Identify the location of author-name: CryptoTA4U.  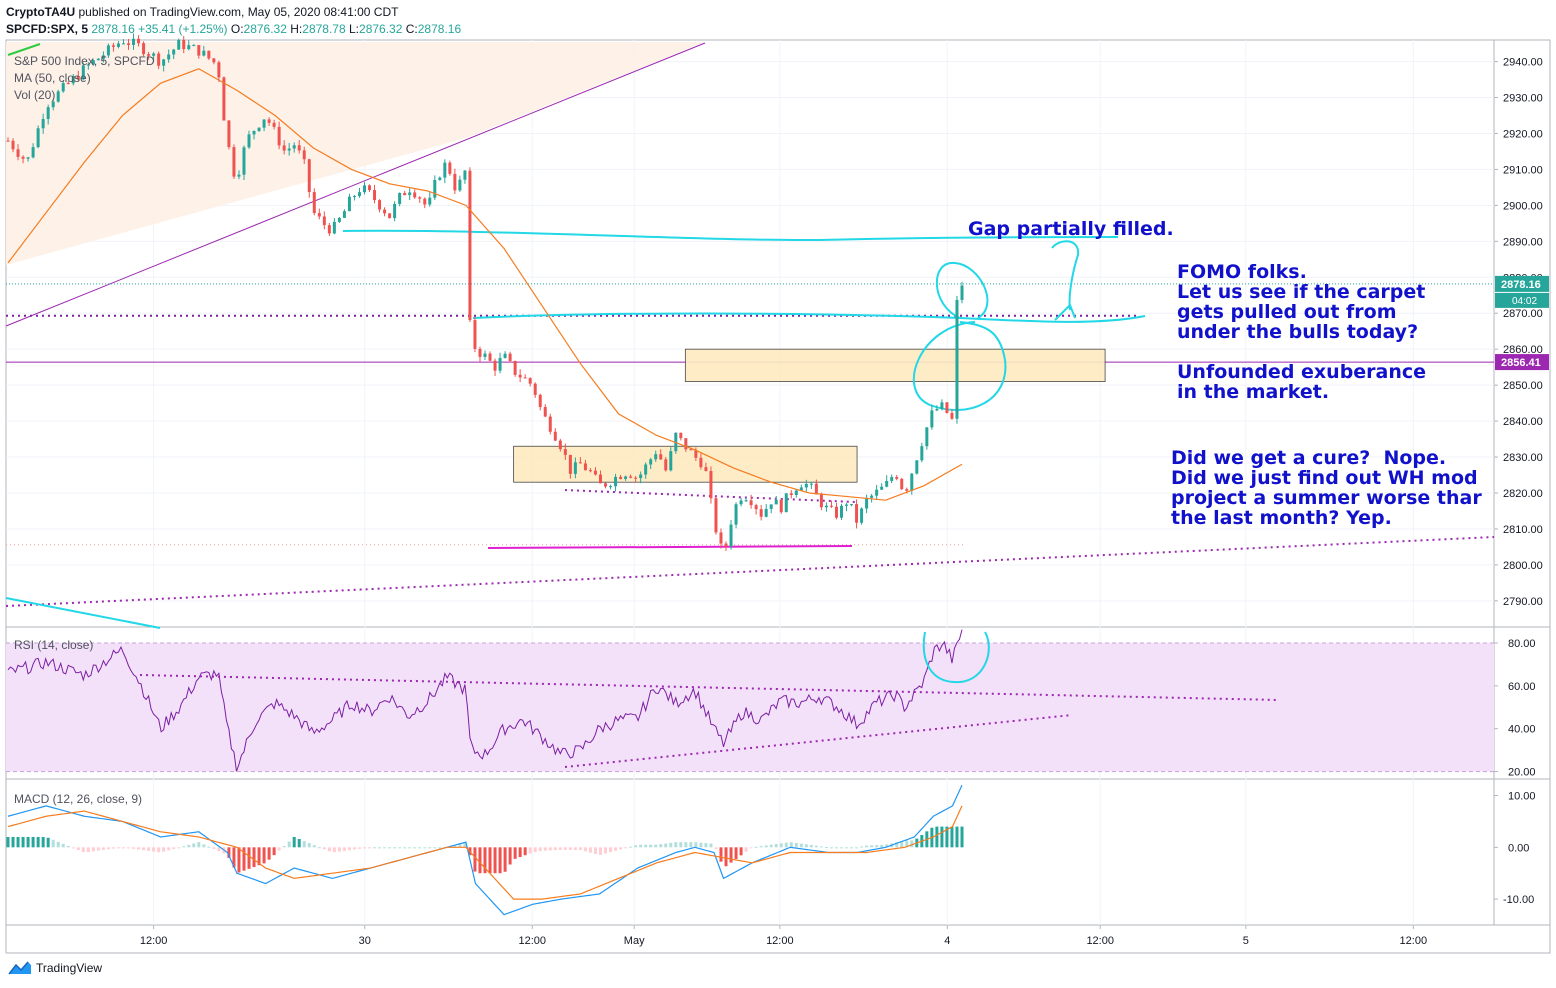
(41, 12).